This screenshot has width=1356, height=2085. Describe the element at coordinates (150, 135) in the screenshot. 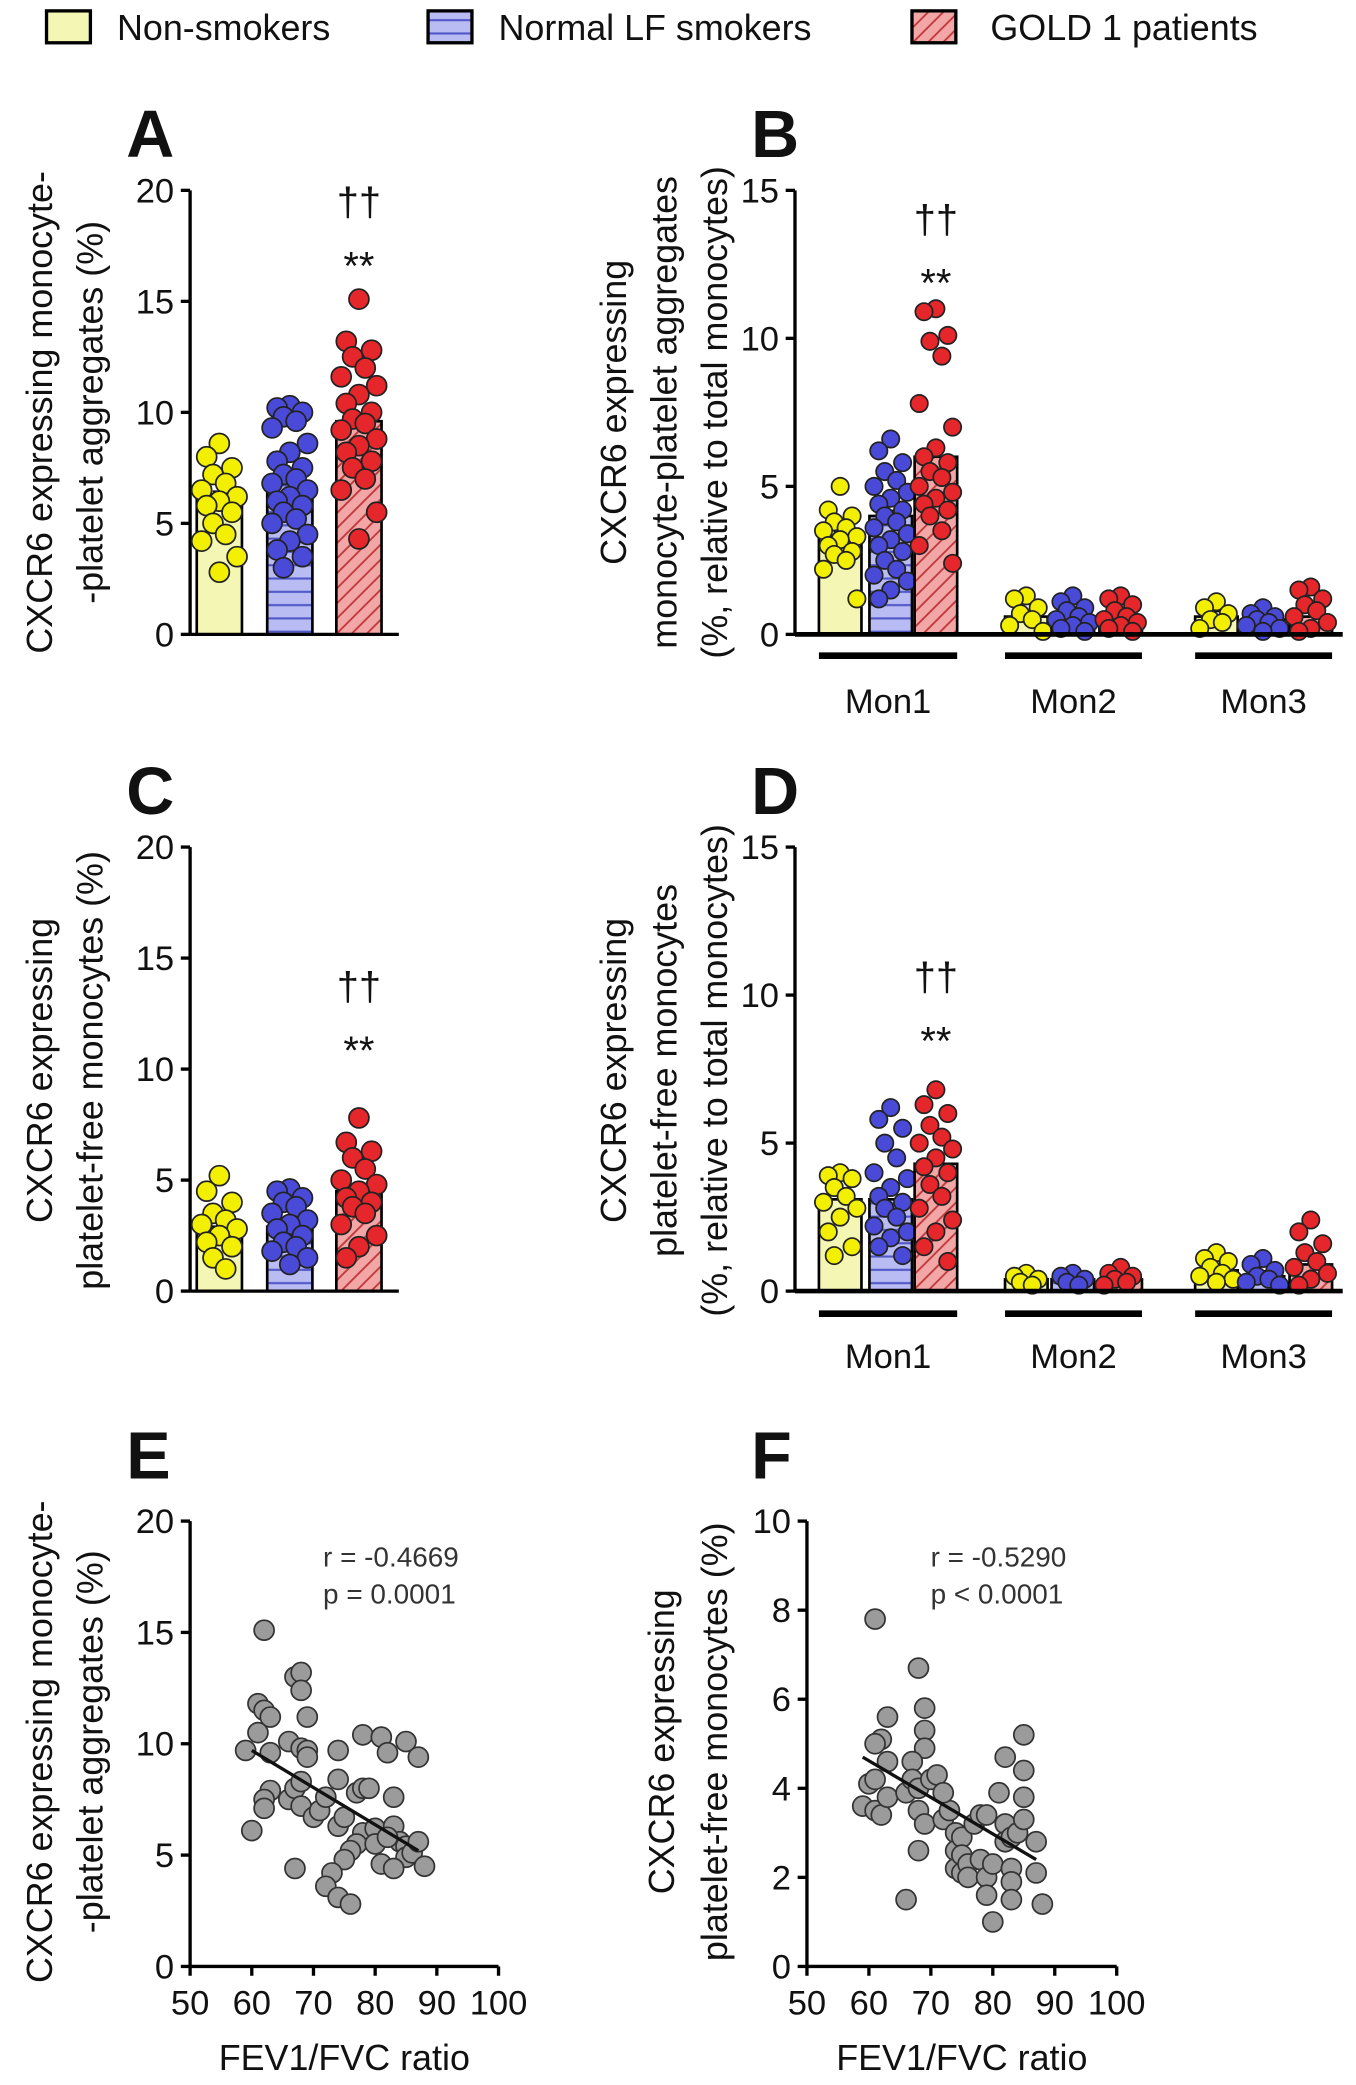

I see `panel-label: A` at that location.